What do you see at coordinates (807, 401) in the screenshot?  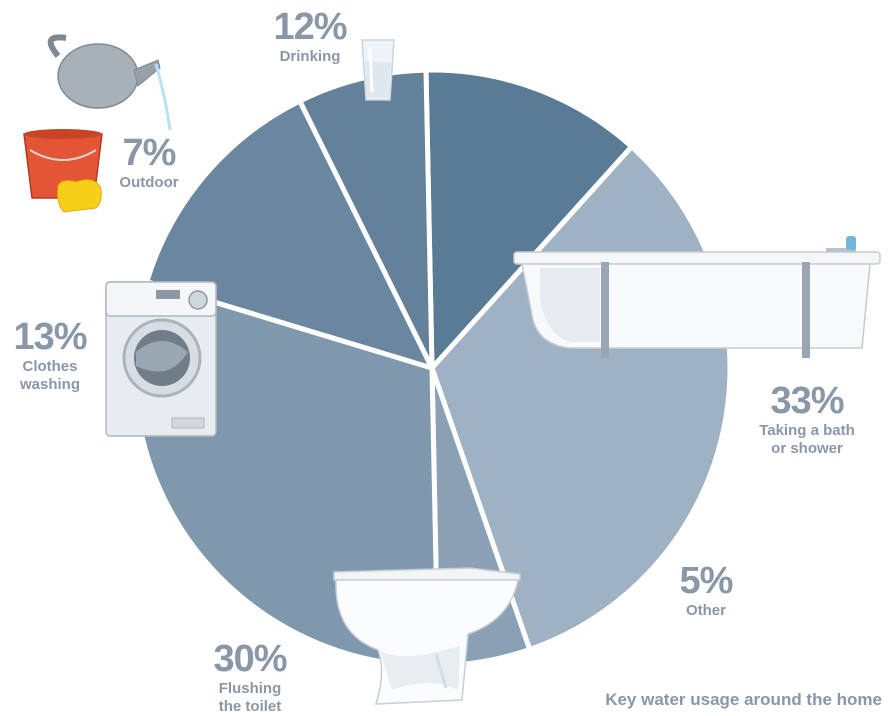 I see `bath-shower-value: 33%` at bounding box center [807, 401].